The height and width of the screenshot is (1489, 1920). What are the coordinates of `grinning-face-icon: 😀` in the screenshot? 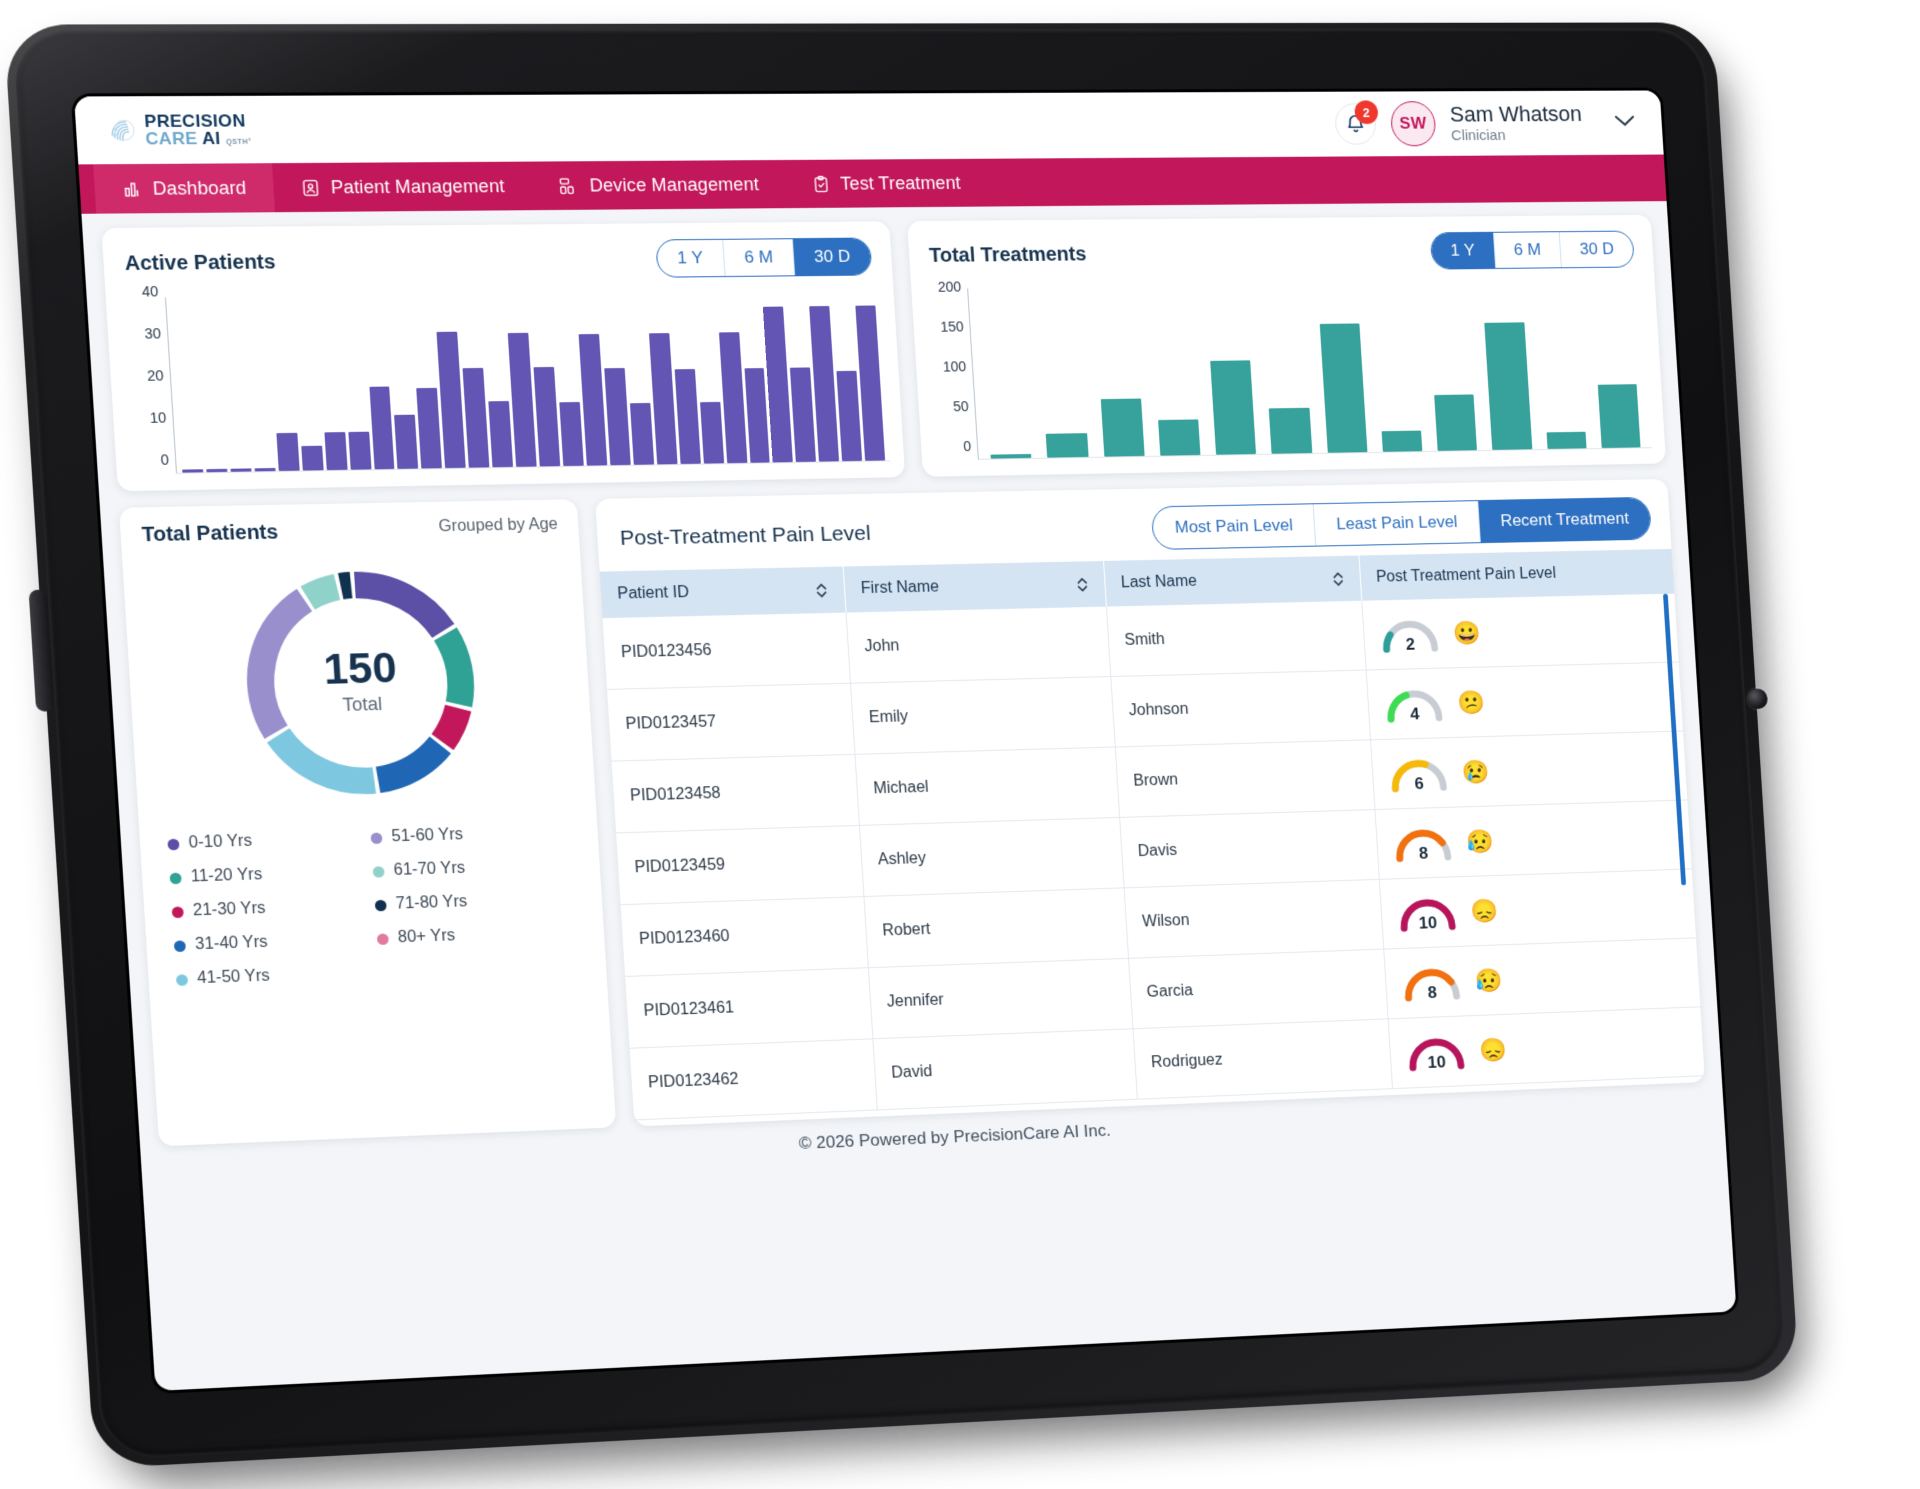 It's located at (1467, 632).